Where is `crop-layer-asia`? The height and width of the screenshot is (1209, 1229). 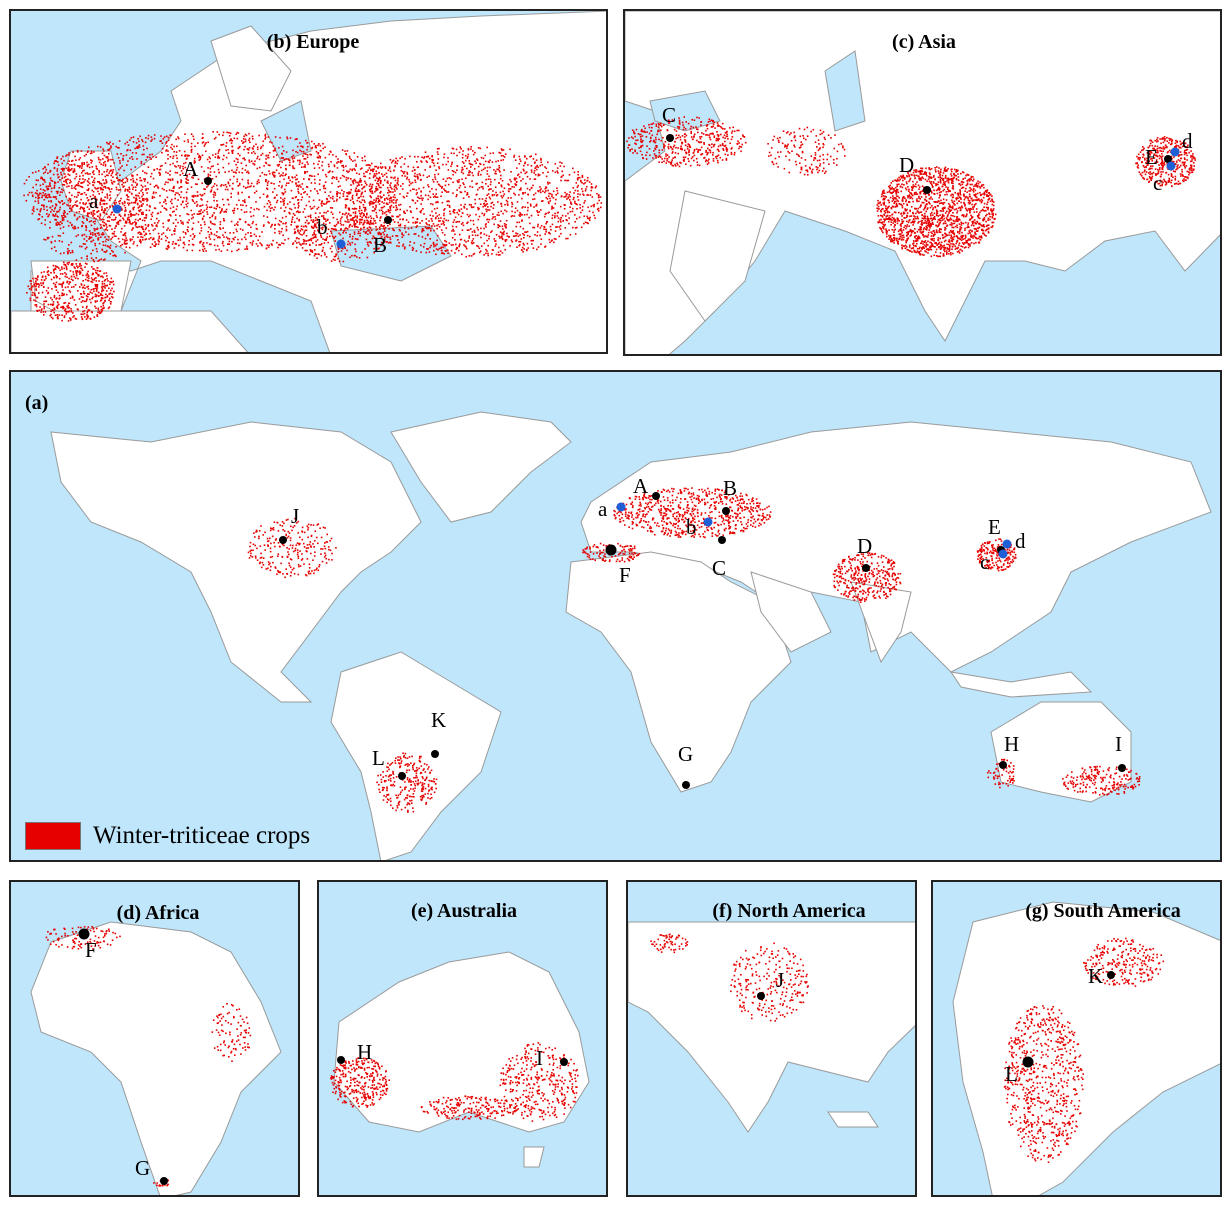
crop-layer-asia is located at coordinates (911, 187).